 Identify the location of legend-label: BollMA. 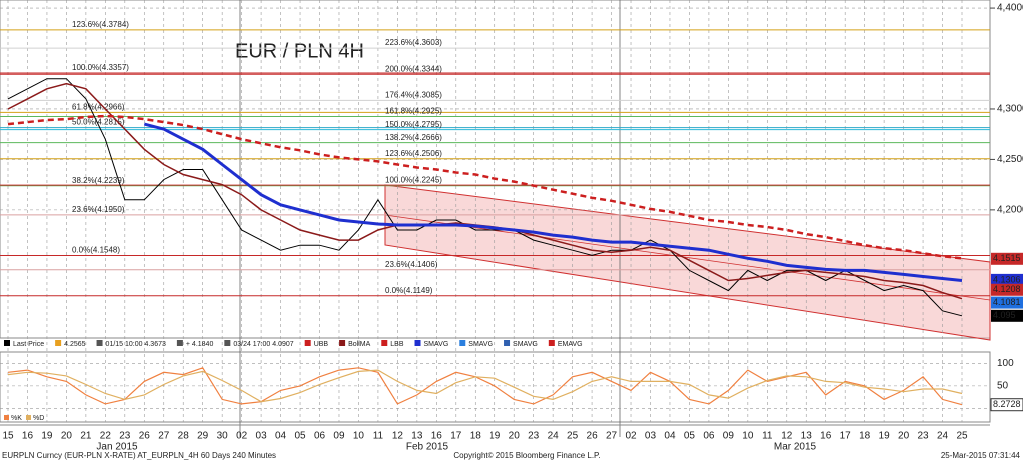
(359, 344).